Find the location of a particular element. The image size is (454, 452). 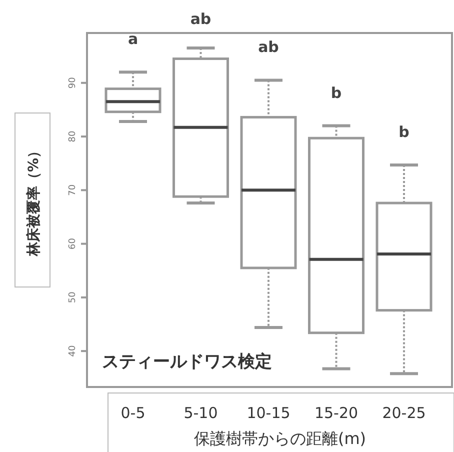

y-axis-title: 林床被覆率（%） is located at coordinates (33, 201).